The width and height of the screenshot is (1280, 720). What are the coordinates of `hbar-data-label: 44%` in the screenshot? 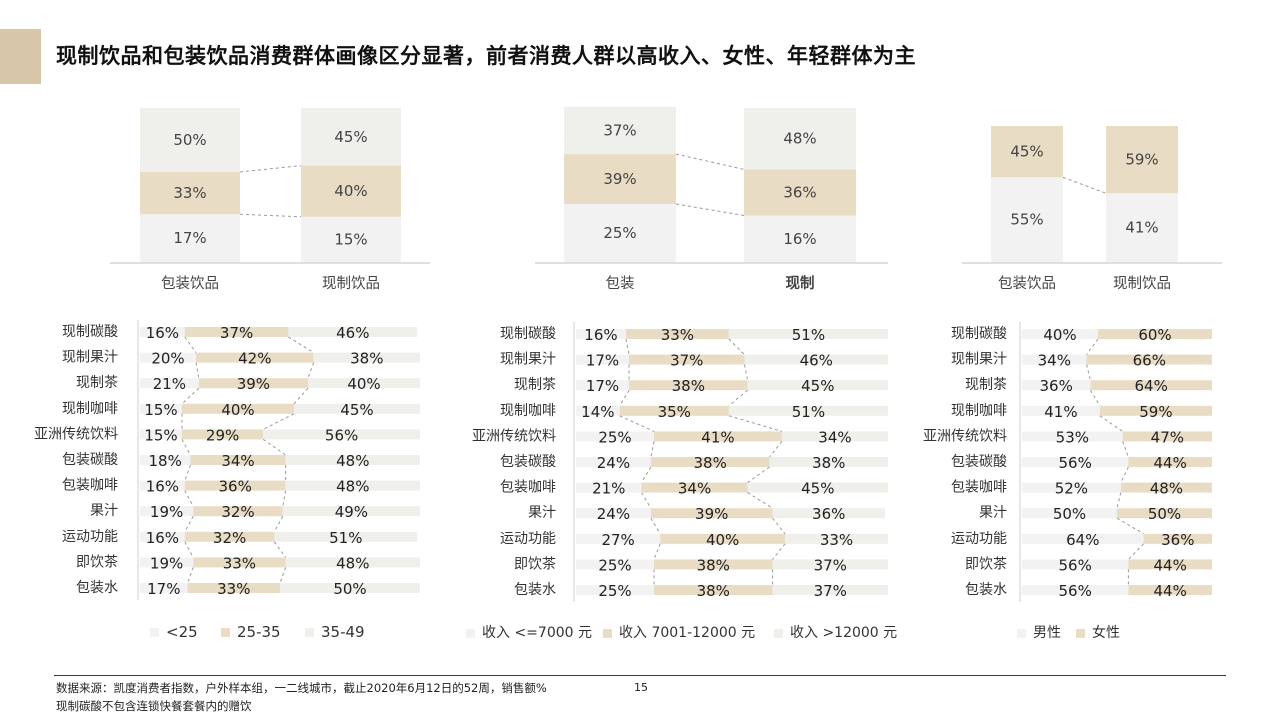 It's located at (1170, 463).